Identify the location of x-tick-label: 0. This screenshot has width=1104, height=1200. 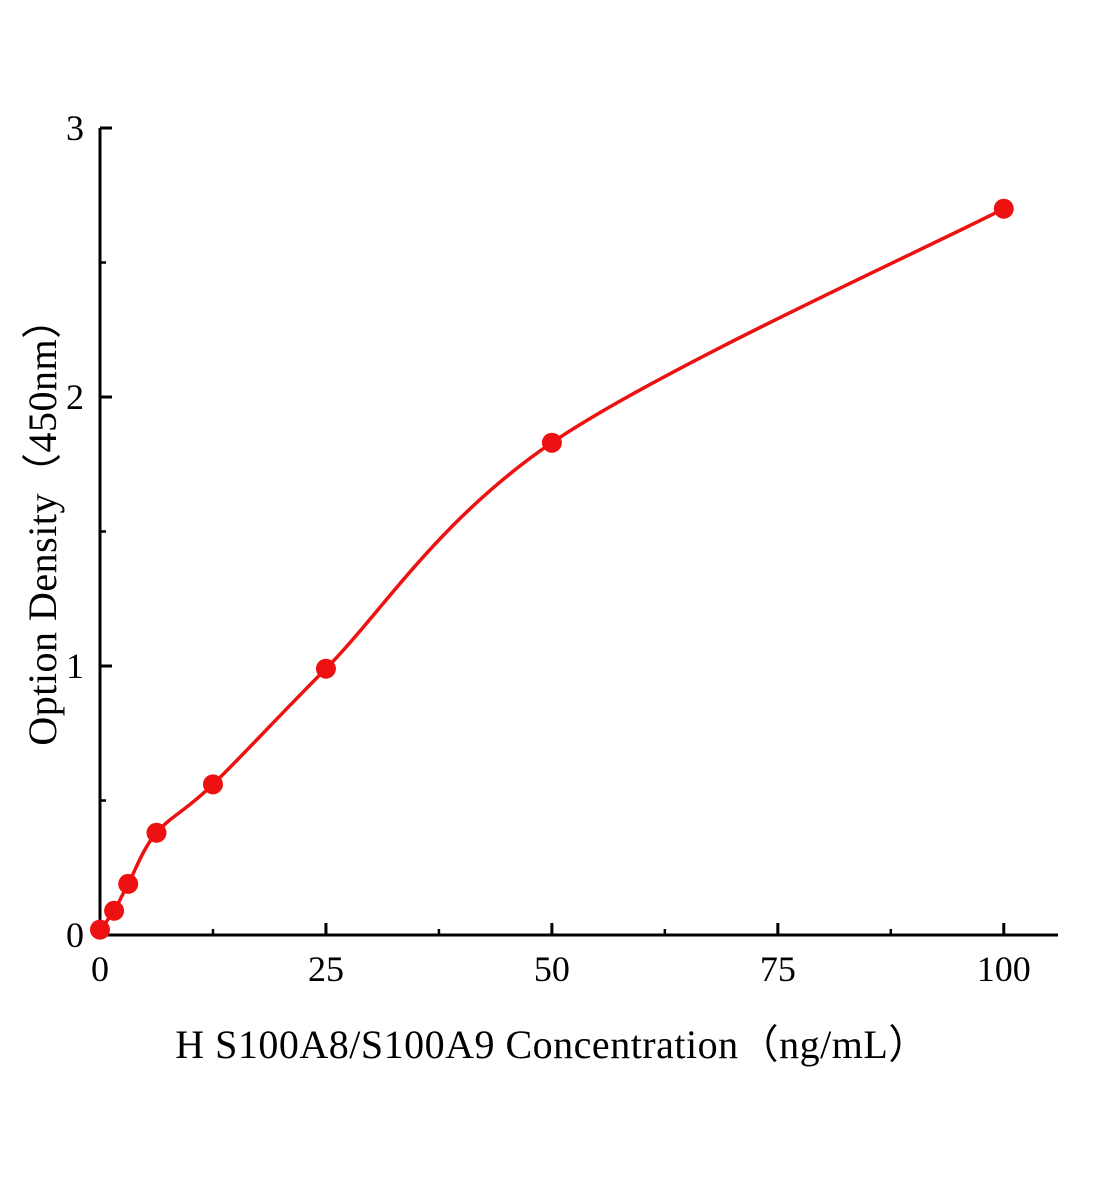
(100, 969).